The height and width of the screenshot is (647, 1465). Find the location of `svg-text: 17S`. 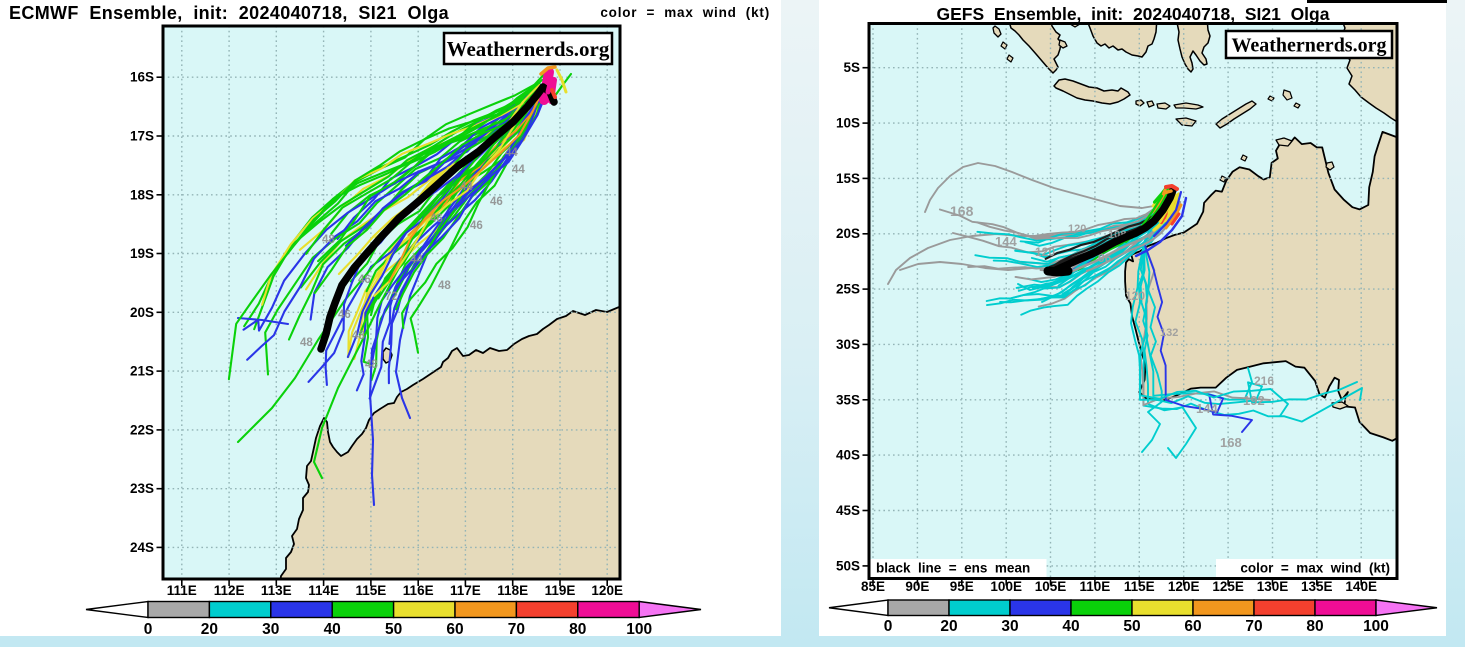

svg-text: 17S is located at coordinates (142, 136).